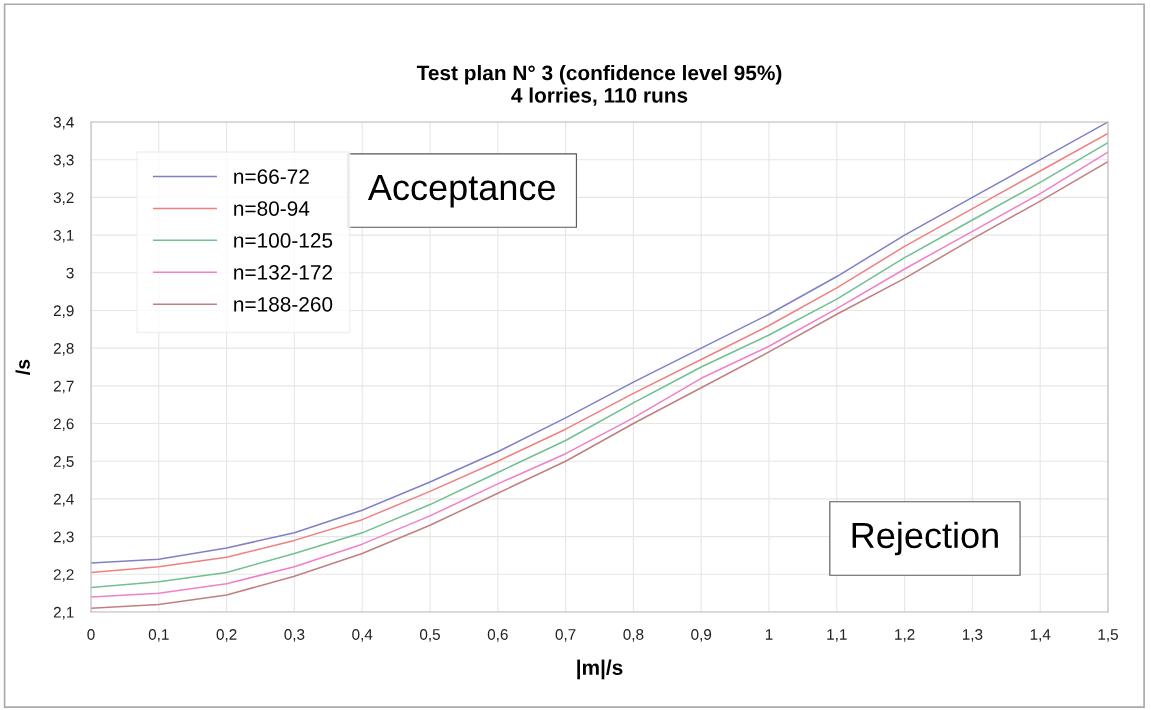 Image resolution: width=1151 pixels, height=710 pixels. Describe the element at coordinates (63, 613) in the screenshot. I see `y-tick-label: 2,1` at that location.